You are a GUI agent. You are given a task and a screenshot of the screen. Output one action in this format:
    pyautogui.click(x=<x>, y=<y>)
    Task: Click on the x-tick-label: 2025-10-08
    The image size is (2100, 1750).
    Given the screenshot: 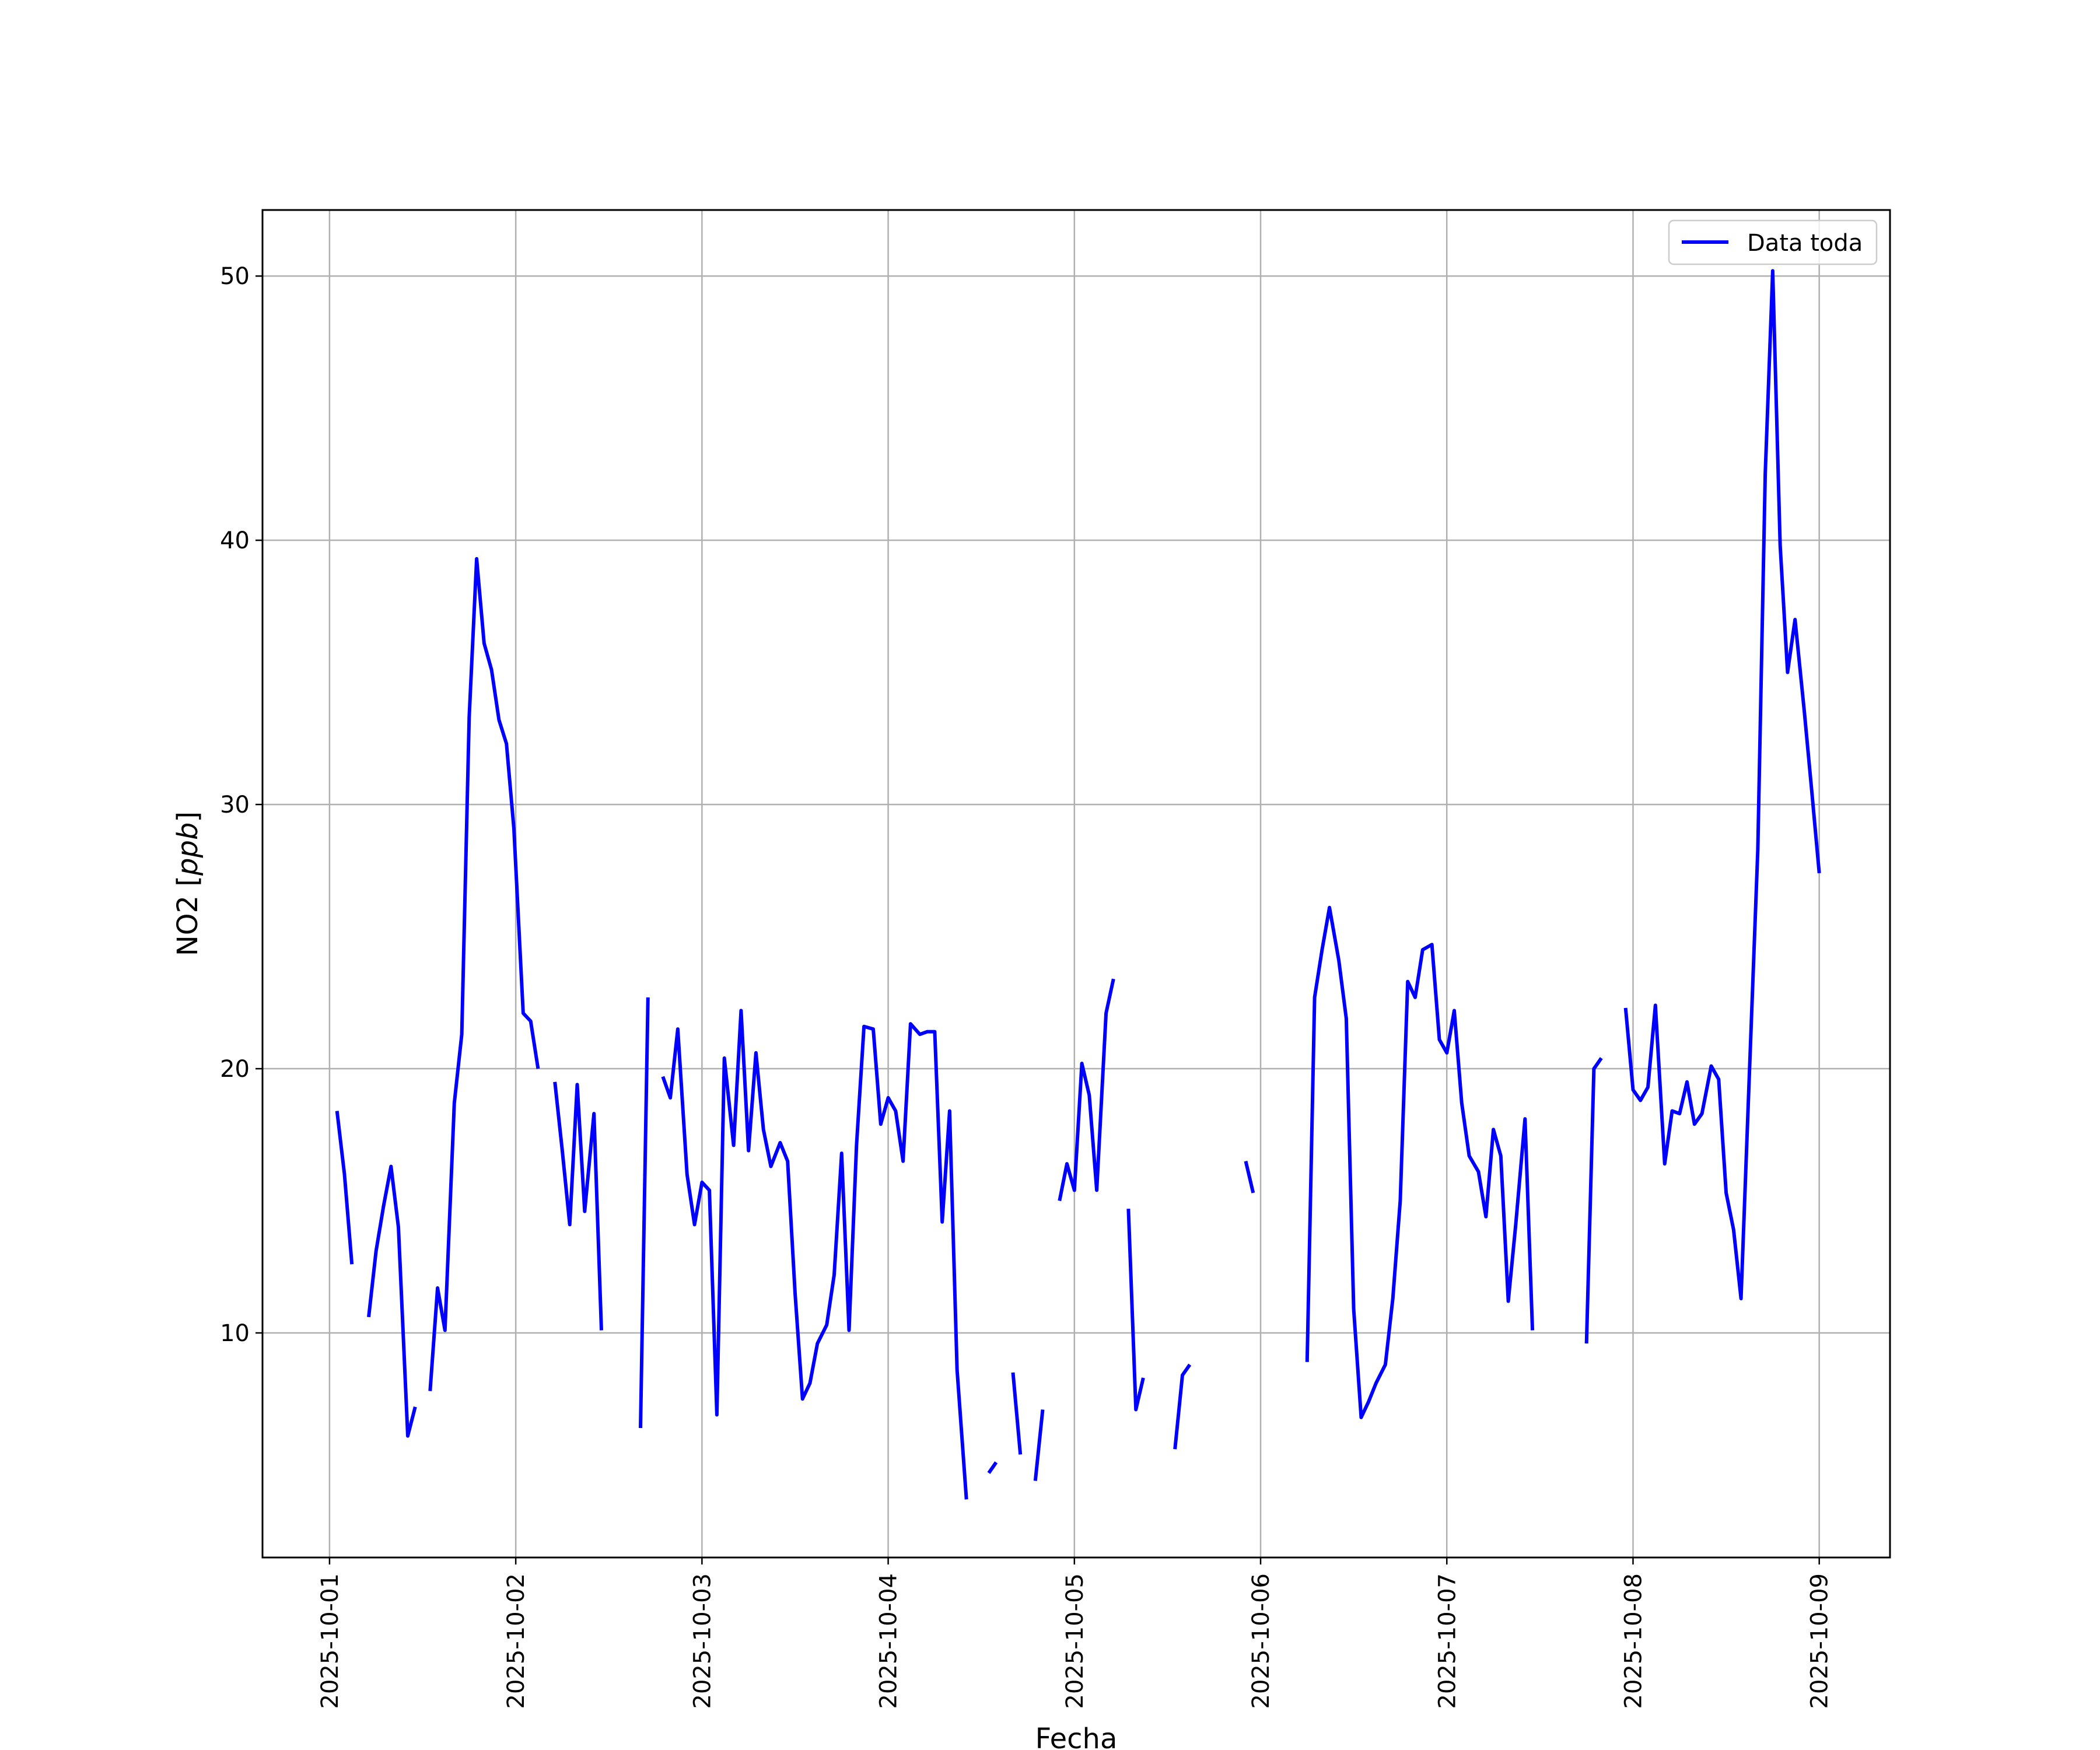 What is the action you would take?
    pyautogui.click(x=1633, y=1641)
    